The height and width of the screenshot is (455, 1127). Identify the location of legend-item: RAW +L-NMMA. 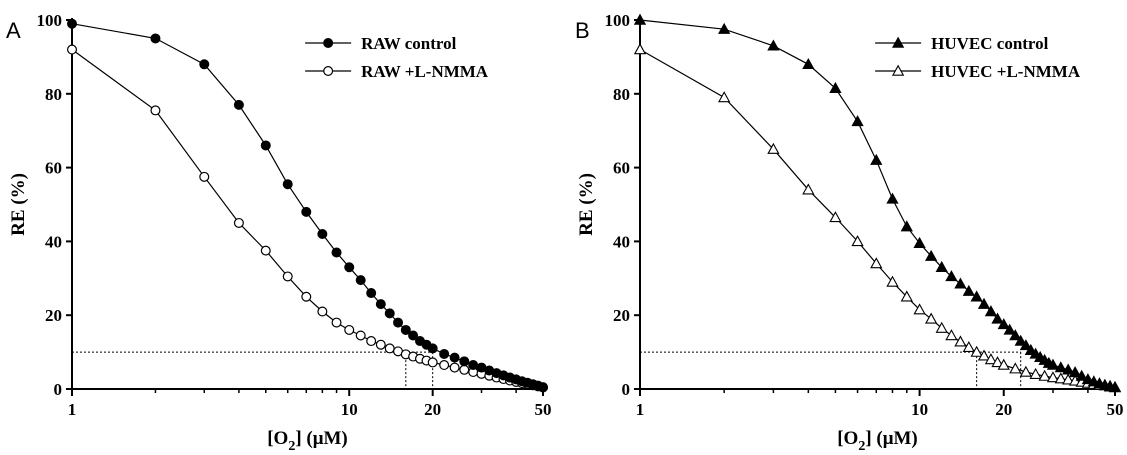
(397, 71).